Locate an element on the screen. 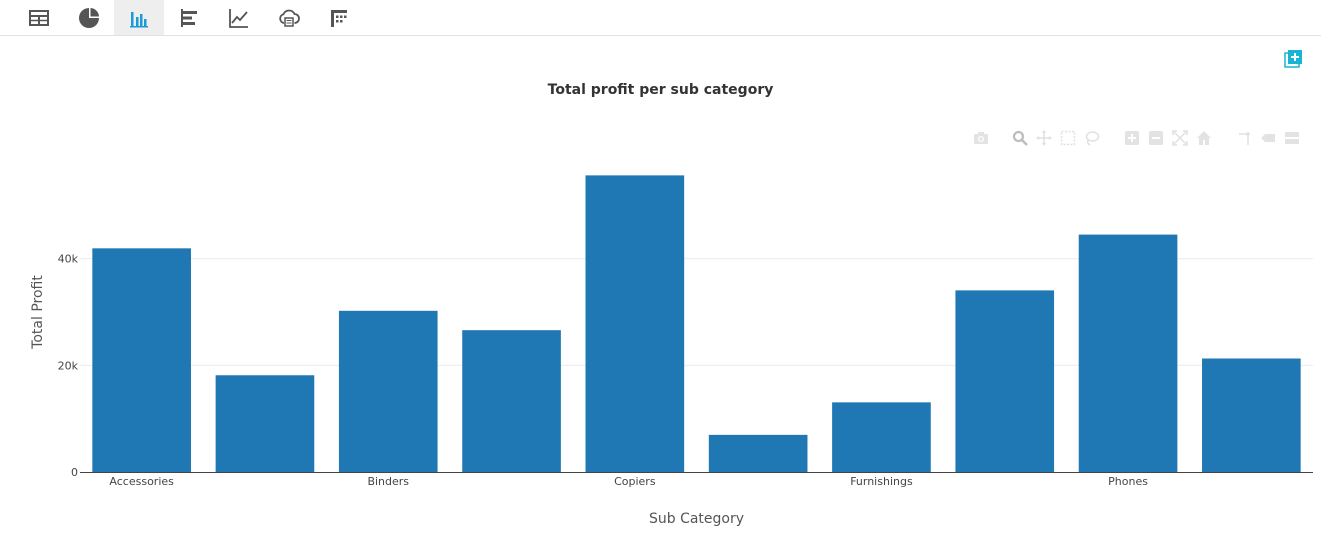 The image size is (1321, 555). tab-cloud-export is located at coordinates (289, 17).